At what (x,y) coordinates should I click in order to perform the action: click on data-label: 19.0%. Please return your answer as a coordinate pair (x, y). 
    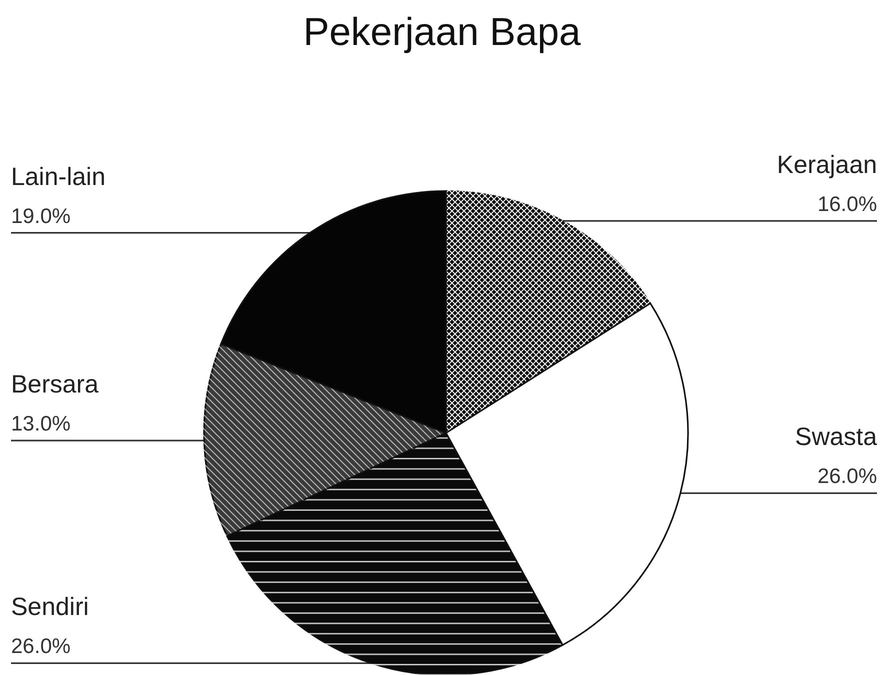
    Looking at the image, I should click on (41, 216).